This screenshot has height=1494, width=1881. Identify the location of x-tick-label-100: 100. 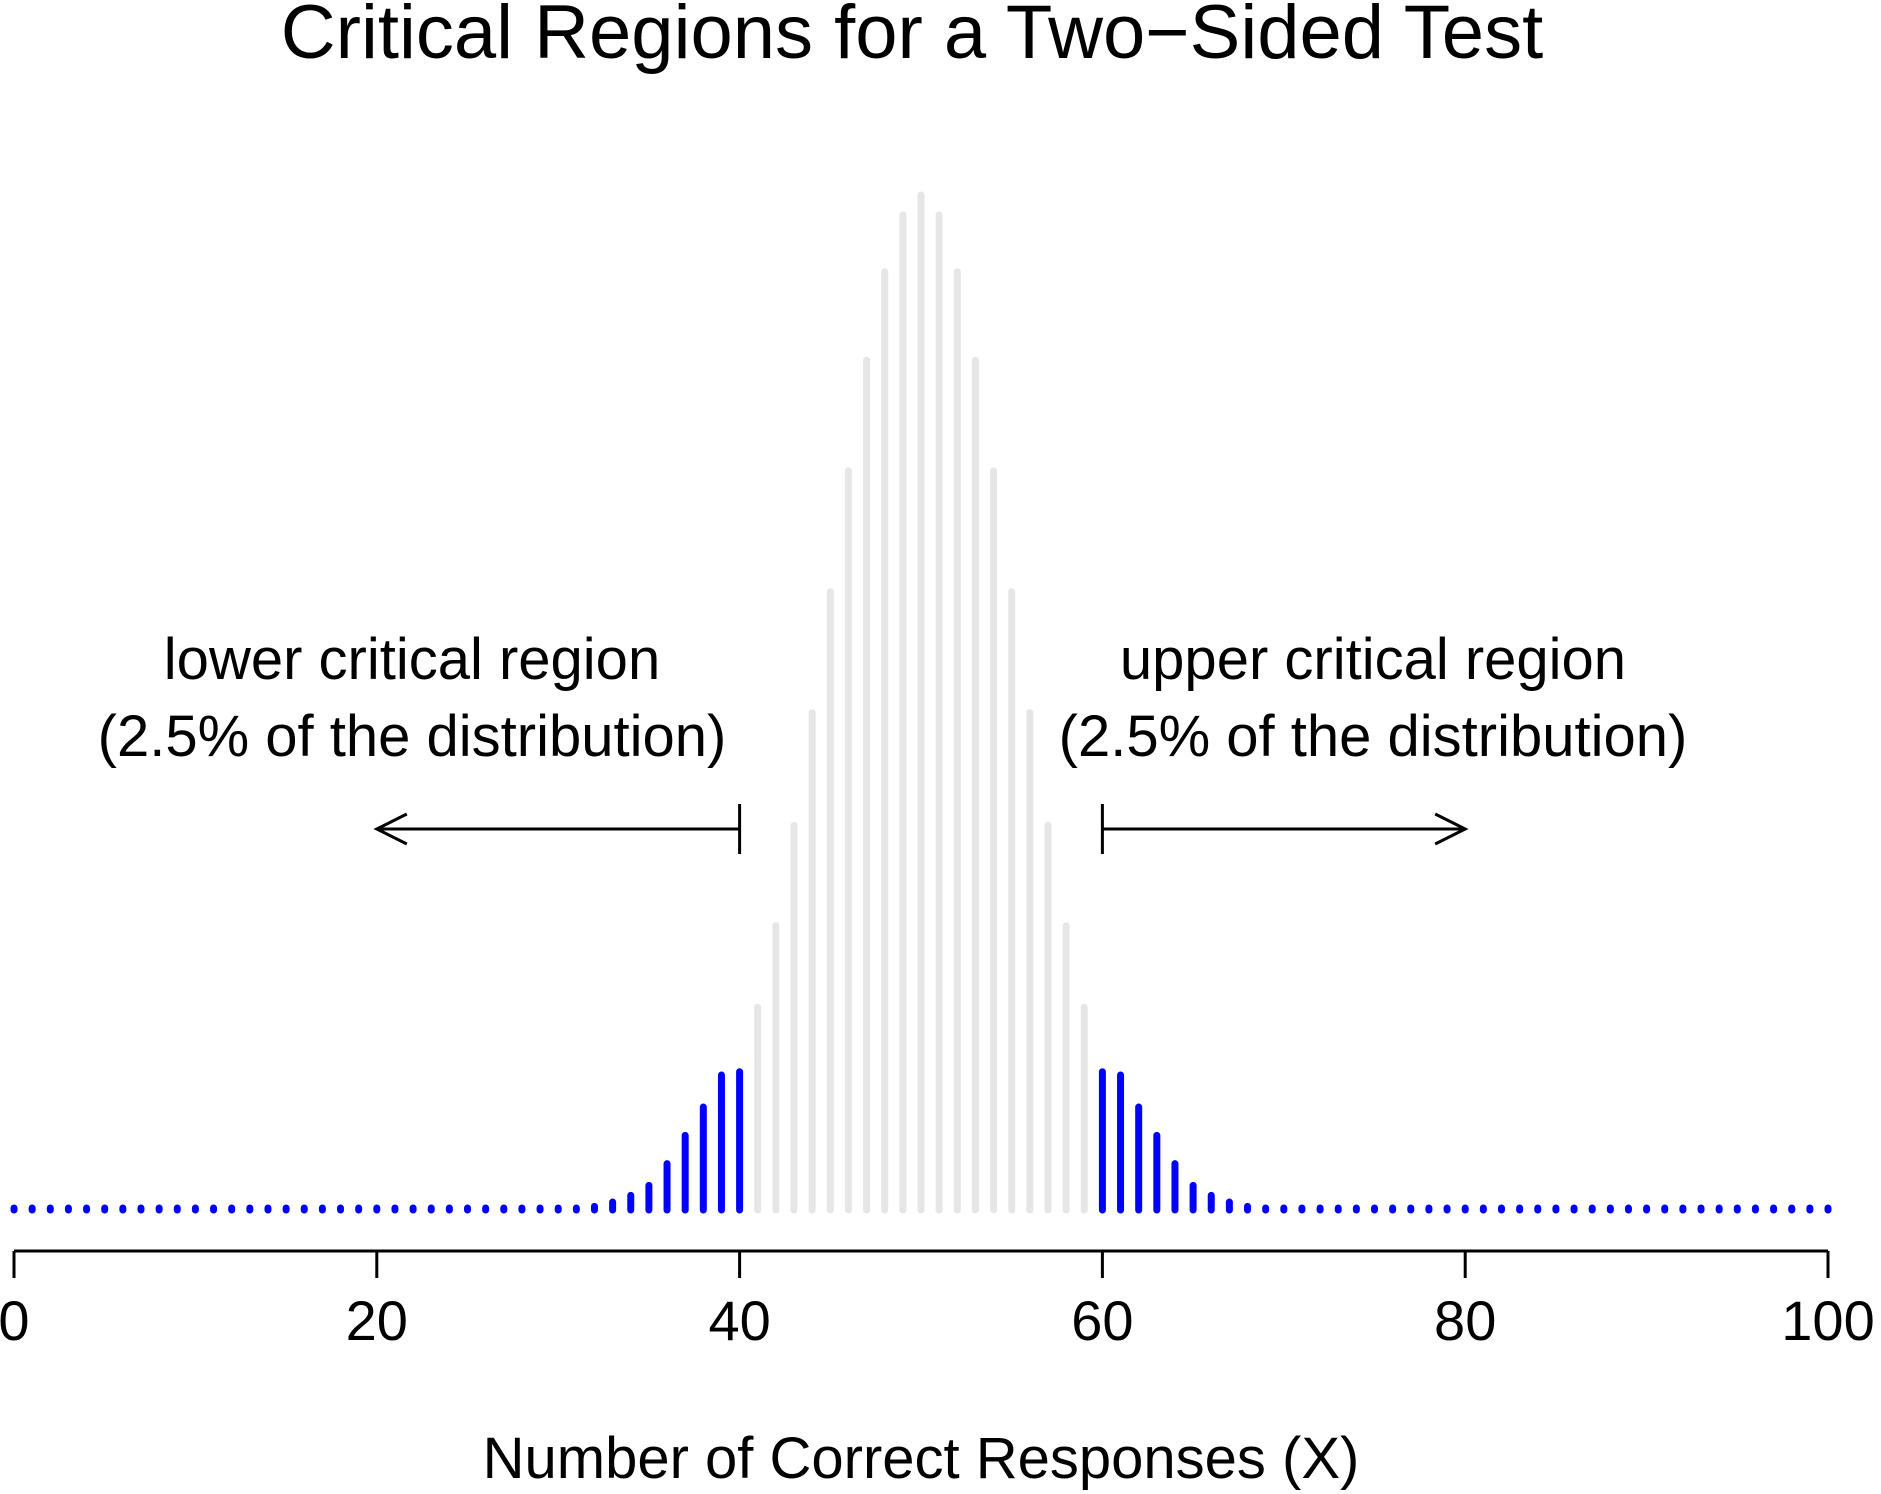
(1827, 1320).